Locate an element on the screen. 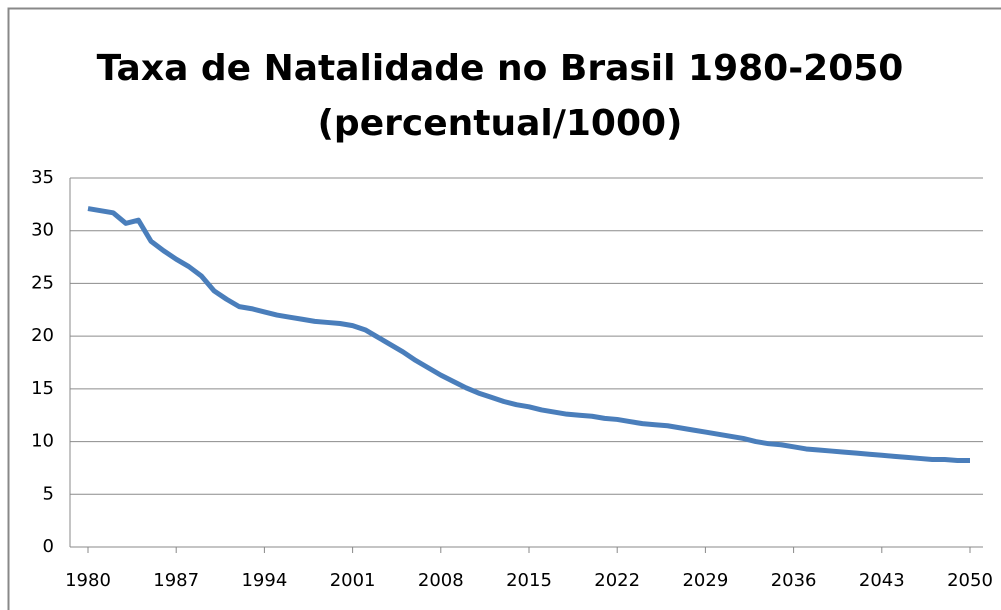 The height and width of the screenshot is (610, 1001). chart-title: (percentual/1000) is located at coordinates (499, 123).